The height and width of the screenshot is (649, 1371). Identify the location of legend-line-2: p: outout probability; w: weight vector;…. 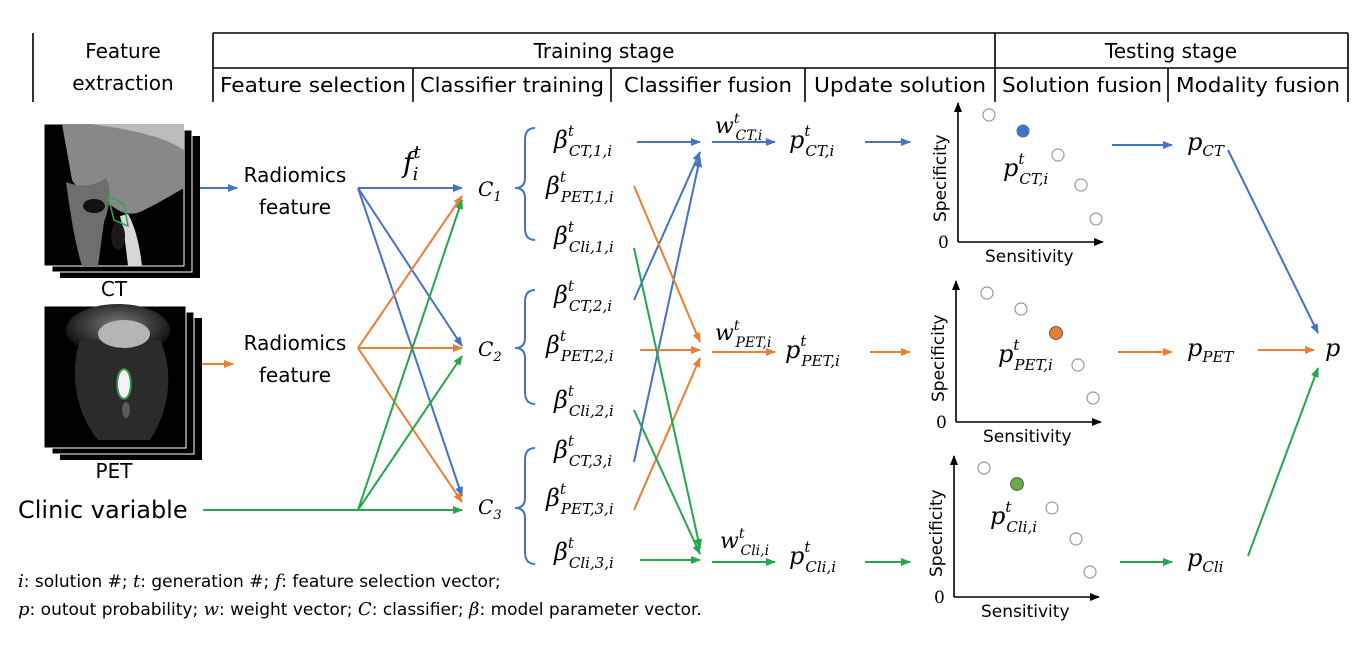
(360, 609).